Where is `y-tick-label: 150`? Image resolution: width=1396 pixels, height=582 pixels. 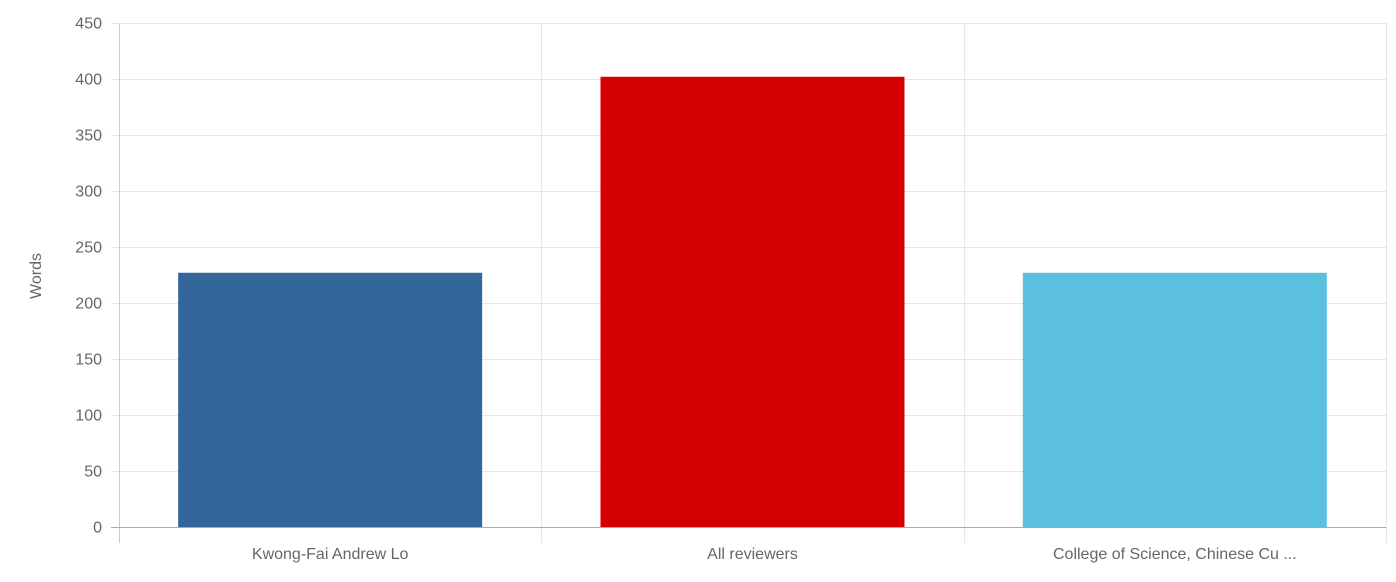
y-tick-label: 150 is located at coordinates (88, 360).